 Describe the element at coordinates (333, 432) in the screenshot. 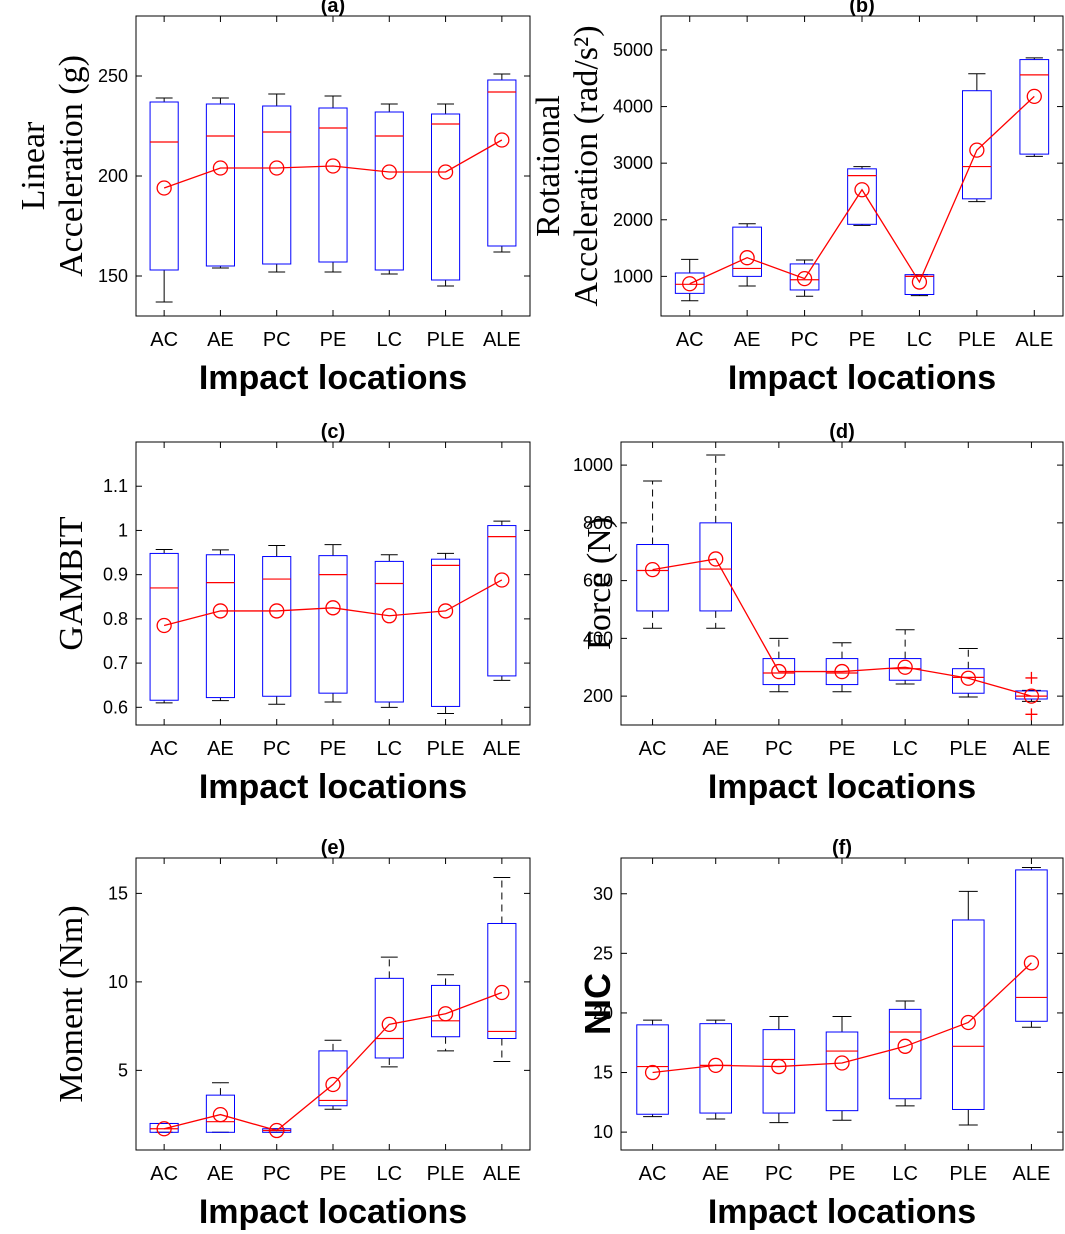

I see `panel-title: (c)` at that location.